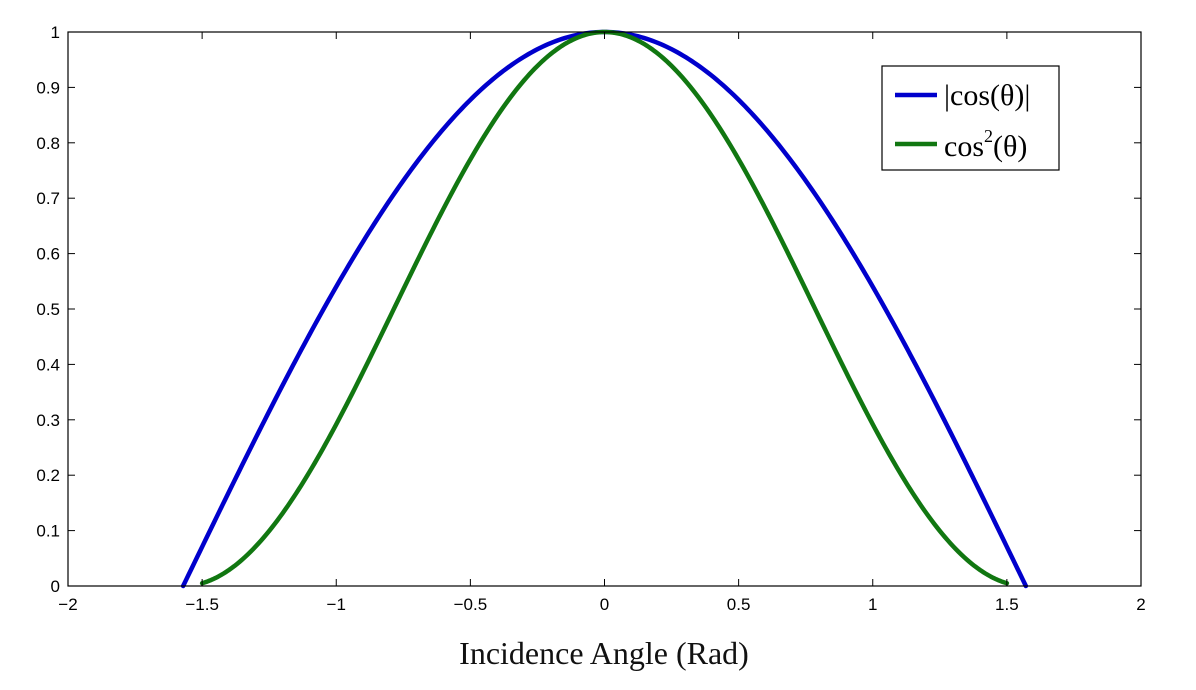 Image resolution: width=1196 pixels, height=690 pixels. What do you see at coordinates (872, 604) in the screenshot?
I see `x-tick-label: 1` at bounding box center [872, 604].